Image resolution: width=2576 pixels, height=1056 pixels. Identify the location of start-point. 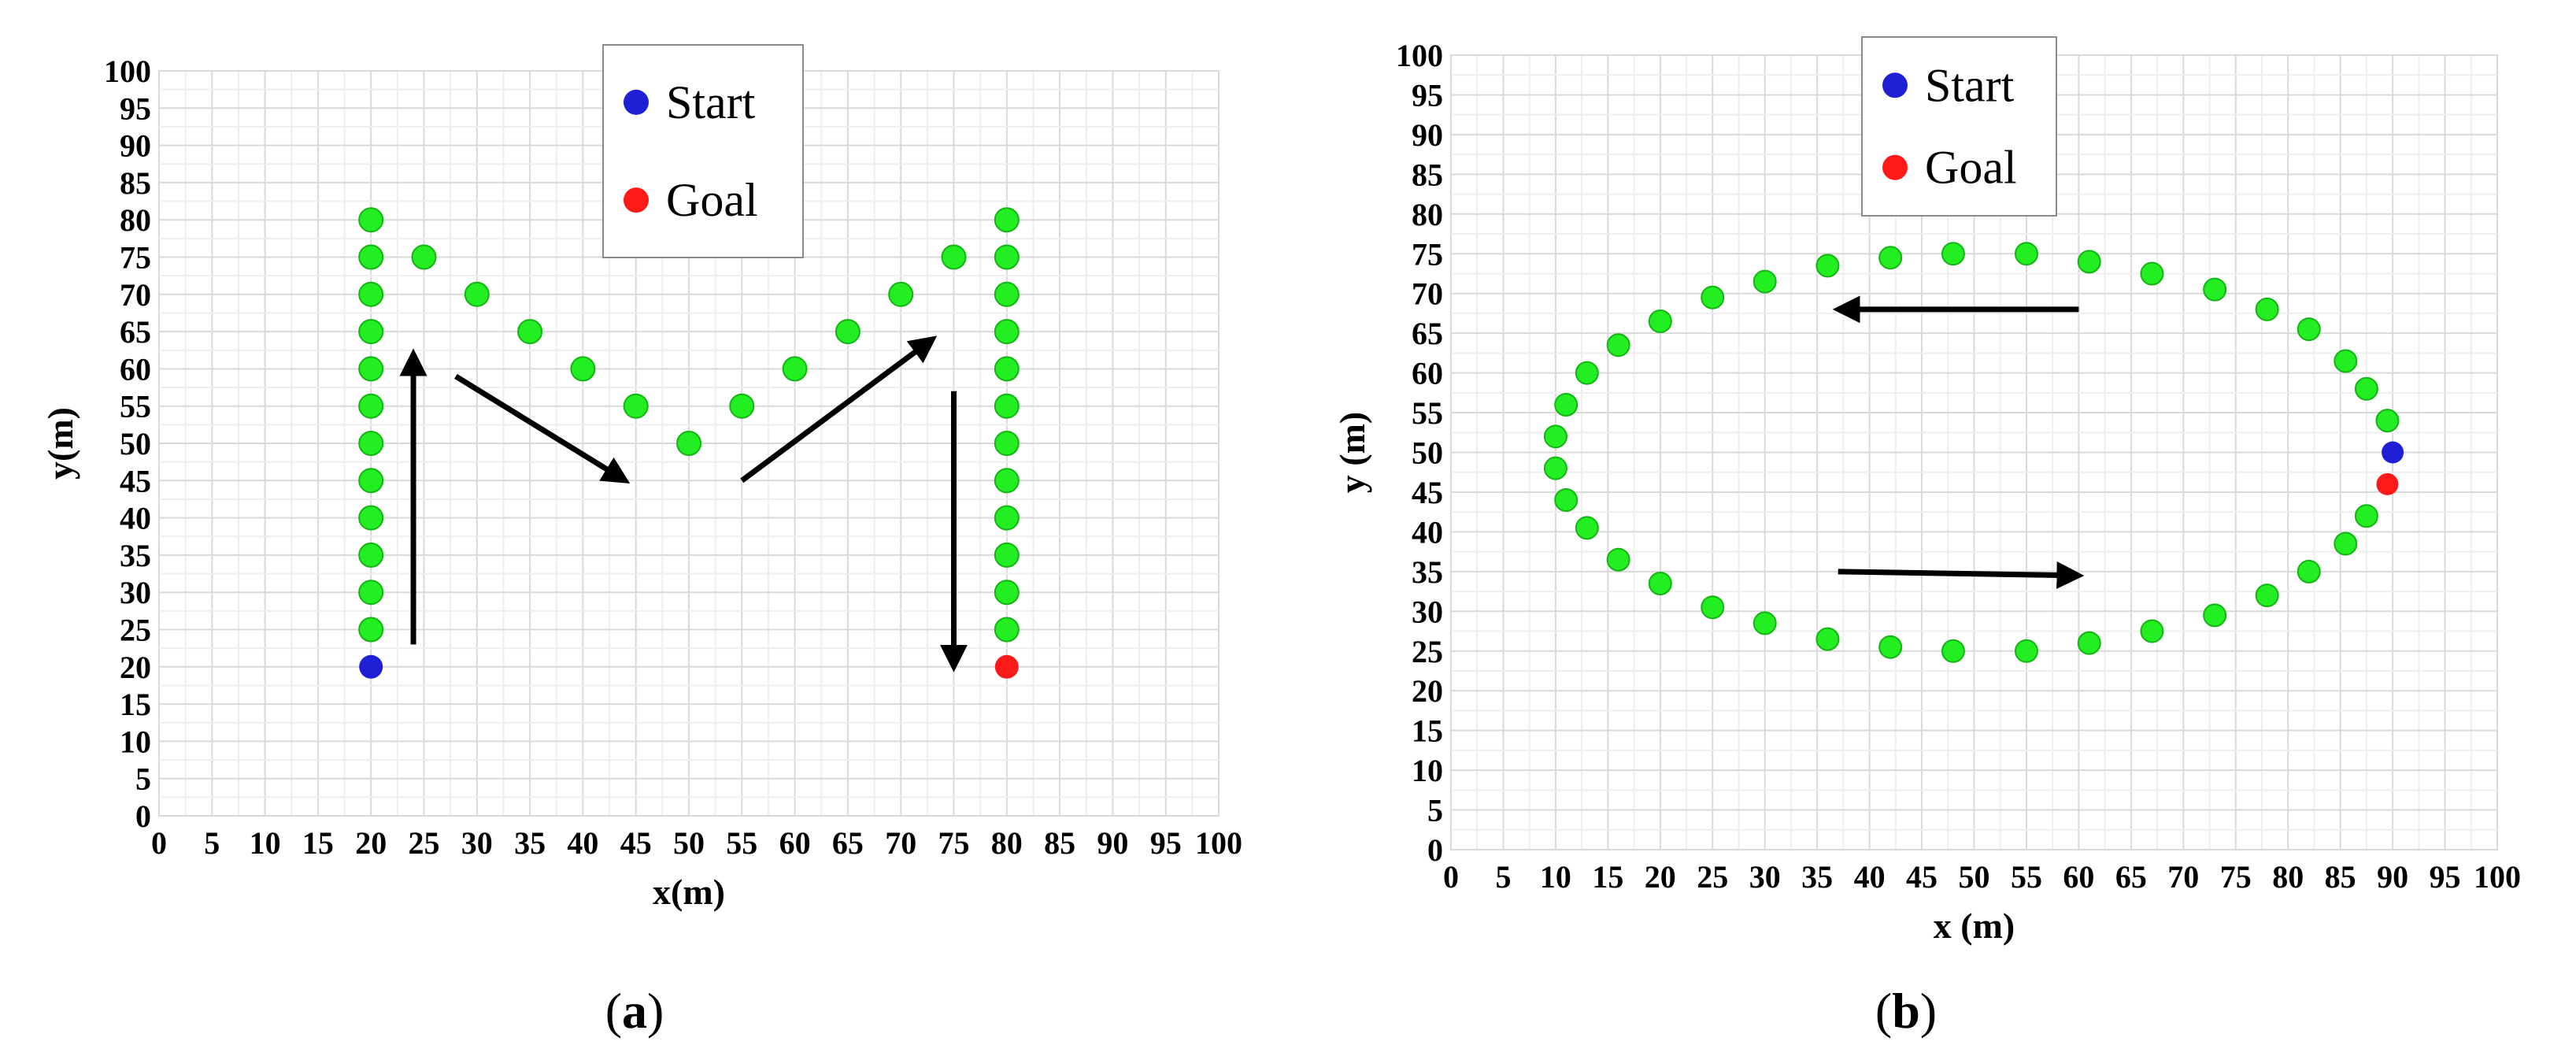
(2393, 452).